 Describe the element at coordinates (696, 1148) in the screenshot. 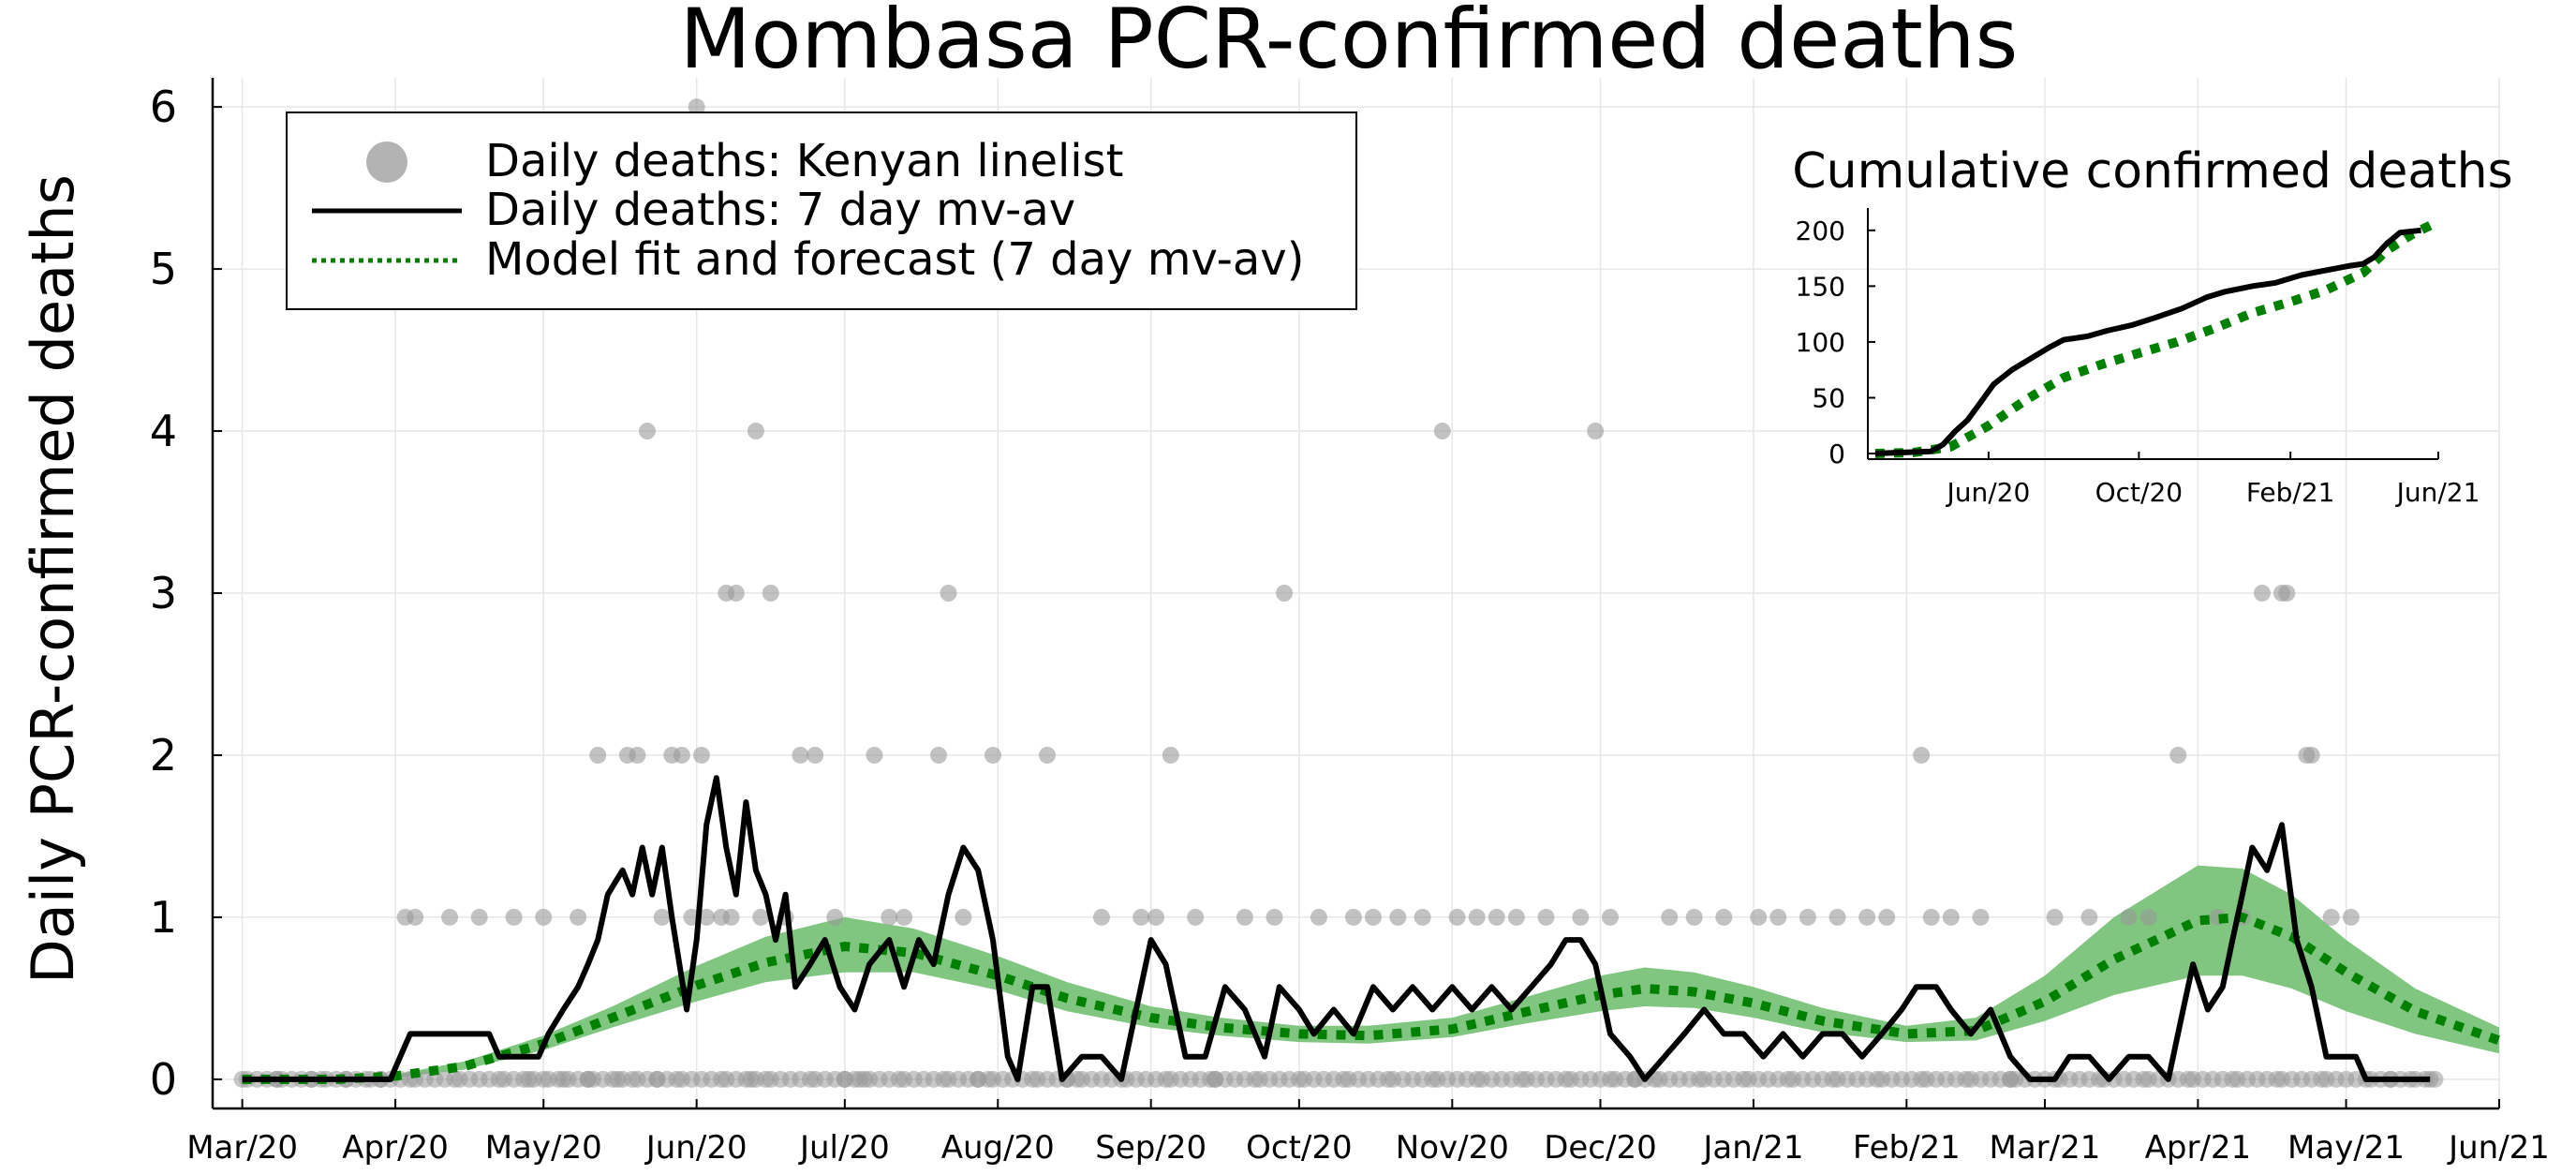

I see `x-tick-label: Jun/20` at that location.